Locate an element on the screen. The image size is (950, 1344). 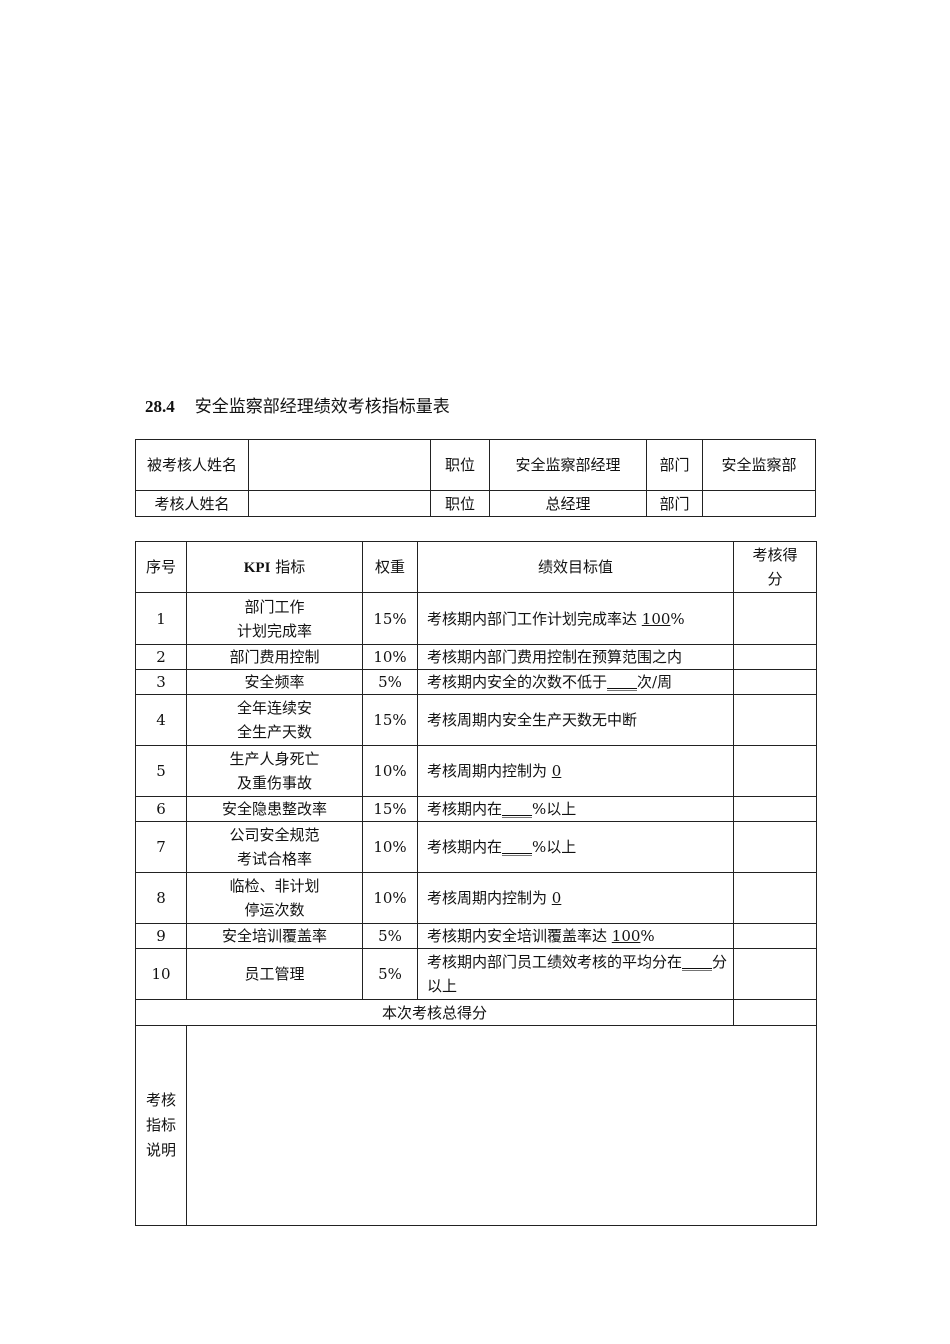
kpi-row: 10 员工管理 5% 考核期内部门员工绩效考核的平均分在____分以上 is located at coordinates (476, 974).